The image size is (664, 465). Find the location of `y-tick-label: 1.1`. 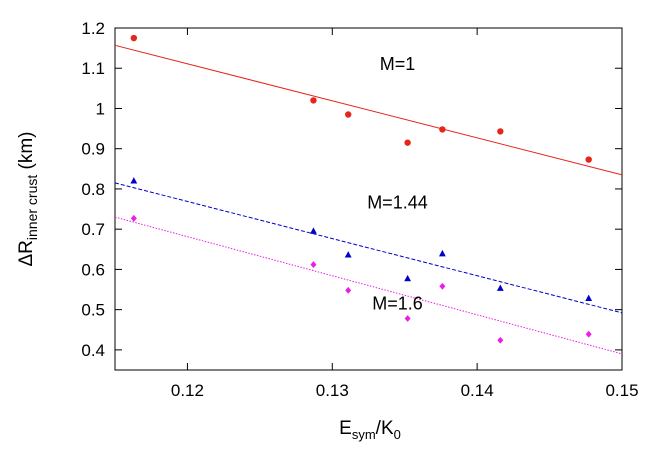

y-tick-label: 1.1 is located at coordinates (93, 68).